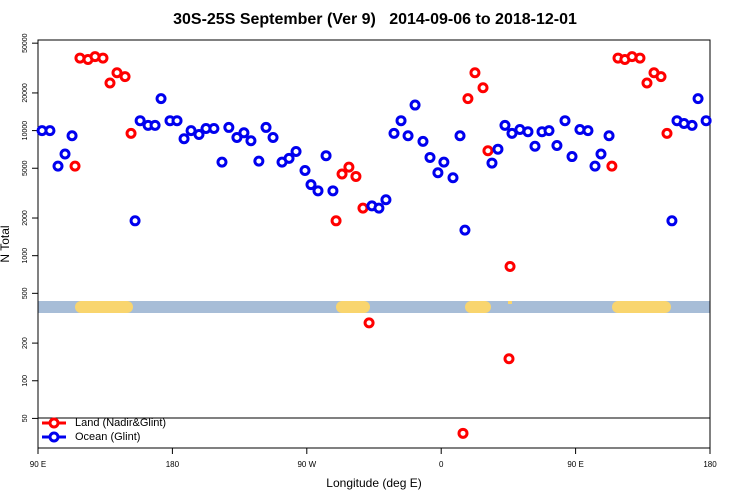 This screenshot has height=500, width=750. I want to click on y-axis-label: N Total, so click(6, 243).